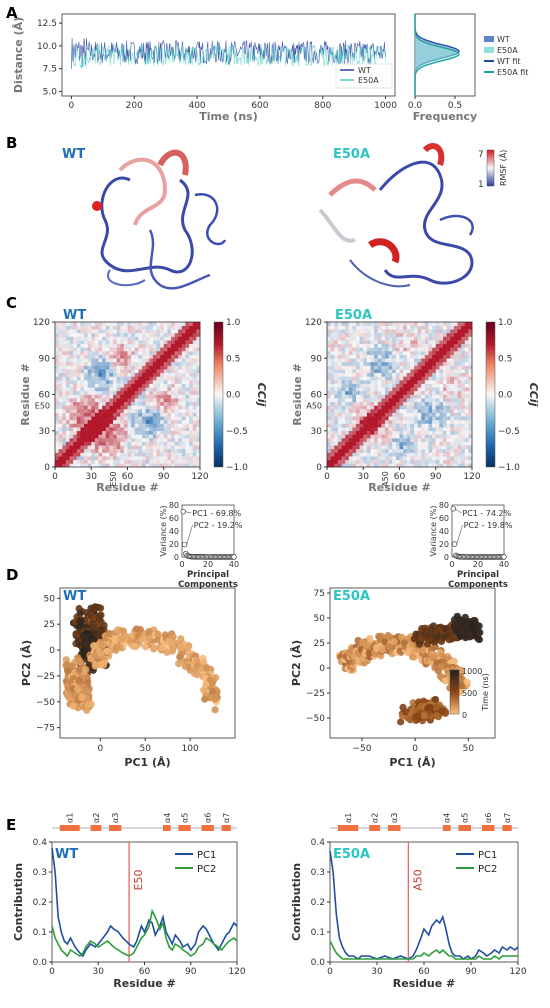  What do you see at coordinates (167, 818) in the screenshot?
I see `helix-label: α4` at bounding box center [167, 818].